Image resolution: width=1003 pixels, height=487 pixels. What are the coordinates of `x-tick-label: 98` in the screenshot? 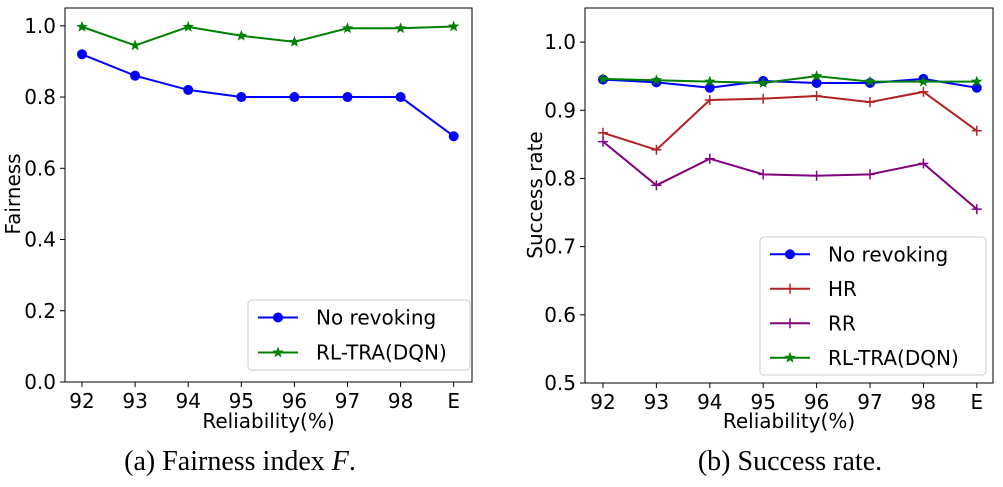 It's located at (923, 402).